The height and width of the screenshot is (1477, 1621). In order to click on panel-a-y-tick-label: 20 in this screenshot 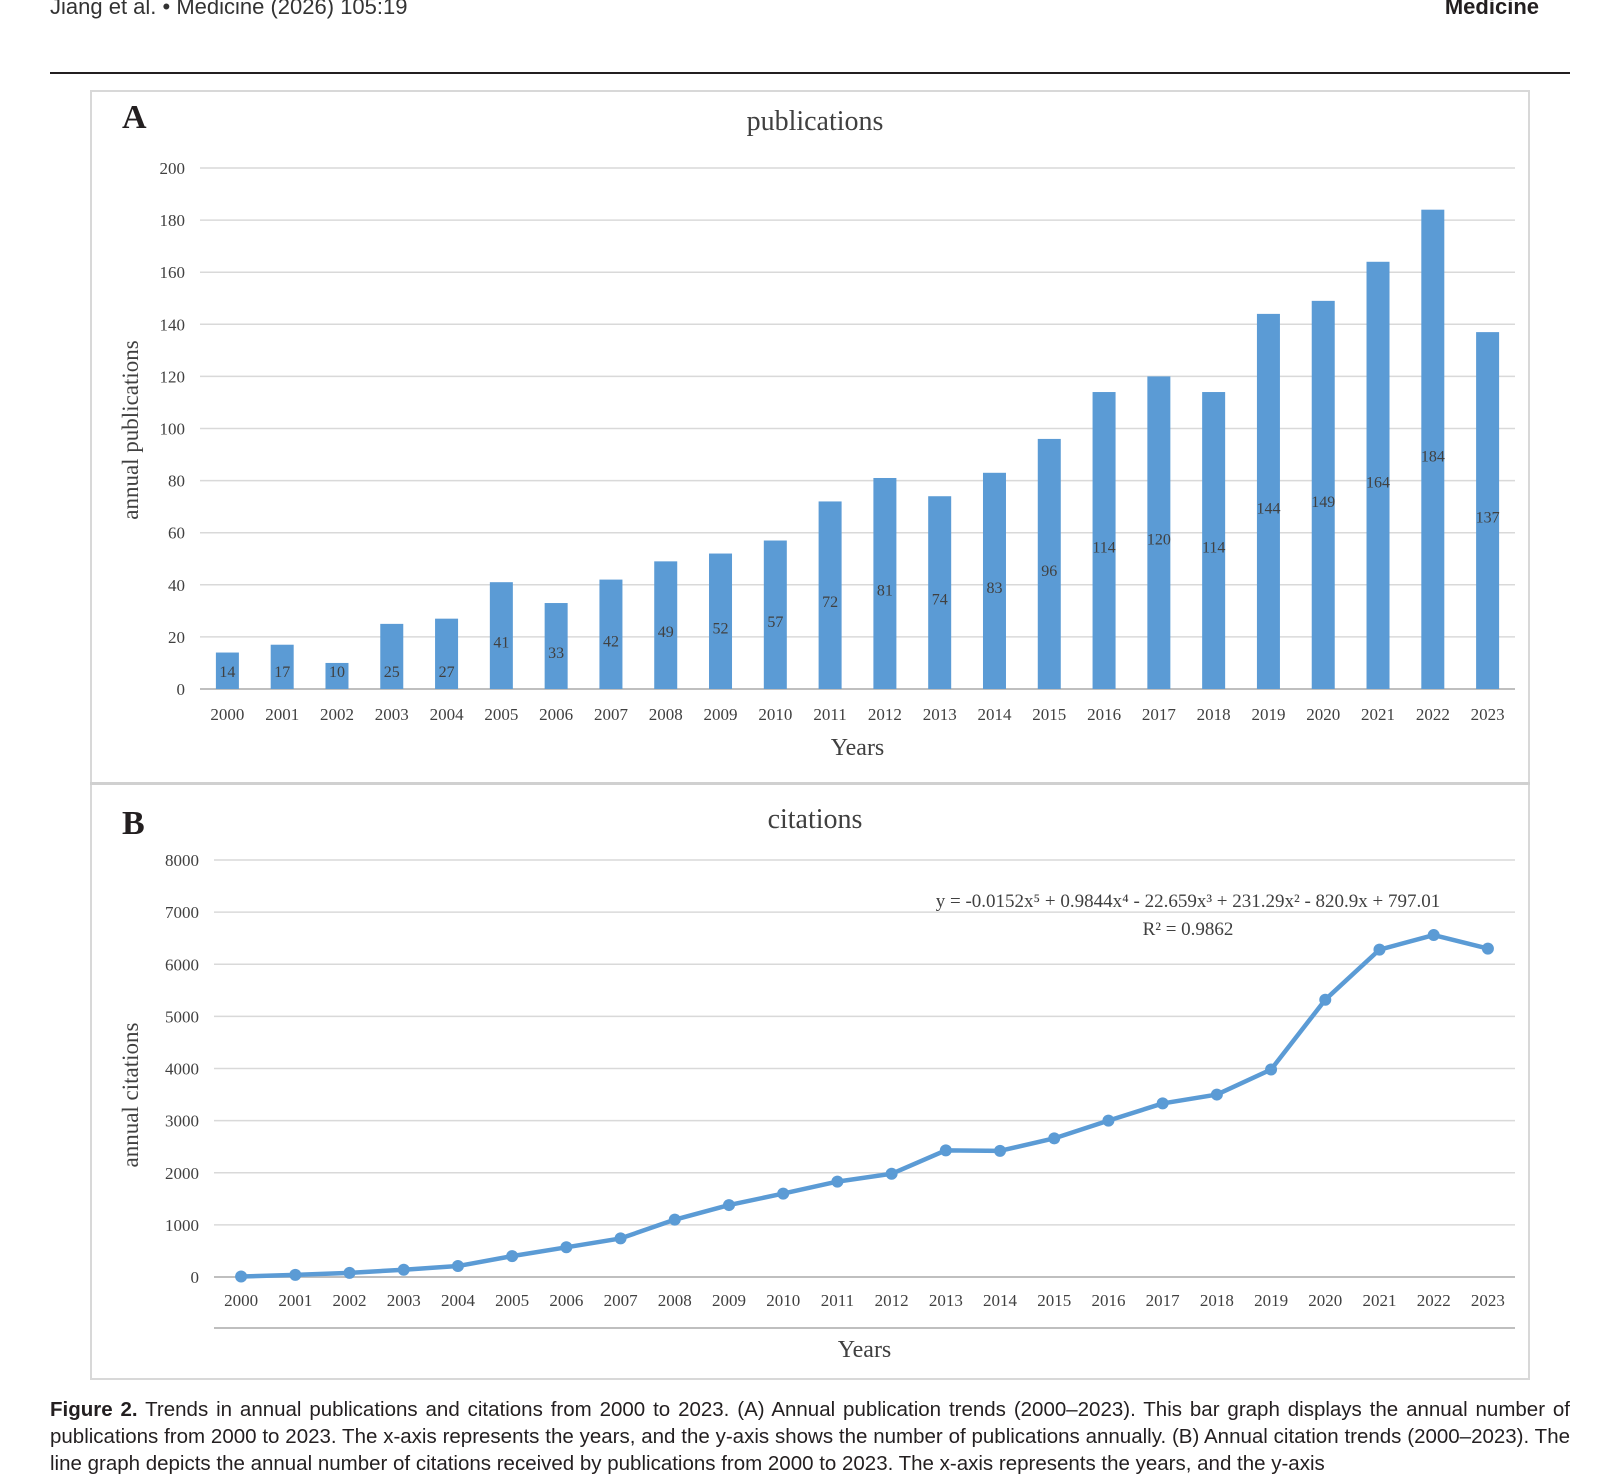, I will do `click(176, 637)`.